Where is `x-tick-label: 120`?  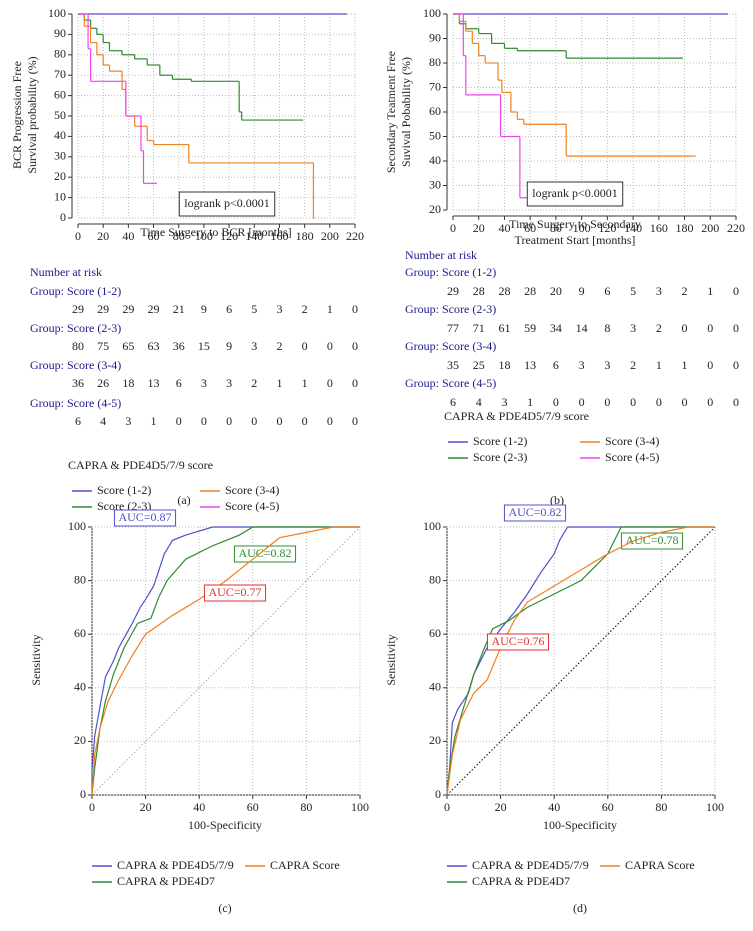 x-tick-label: 120 is located at coordinates (229, 236).